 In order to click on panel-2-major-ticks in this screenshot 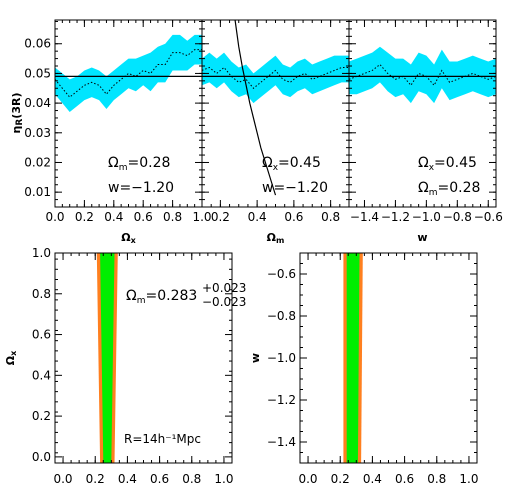, I will do `click(275, 113)`.